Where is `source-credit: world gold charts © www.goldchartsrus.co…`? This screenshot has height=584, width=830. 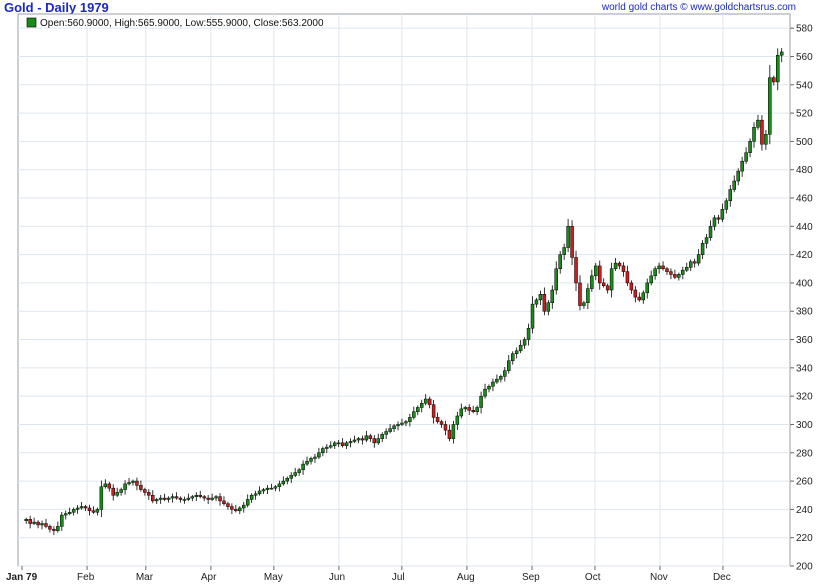
source-credit: world gold charts © www.goldchartsrus.co… is located at coordinates (698, 7).